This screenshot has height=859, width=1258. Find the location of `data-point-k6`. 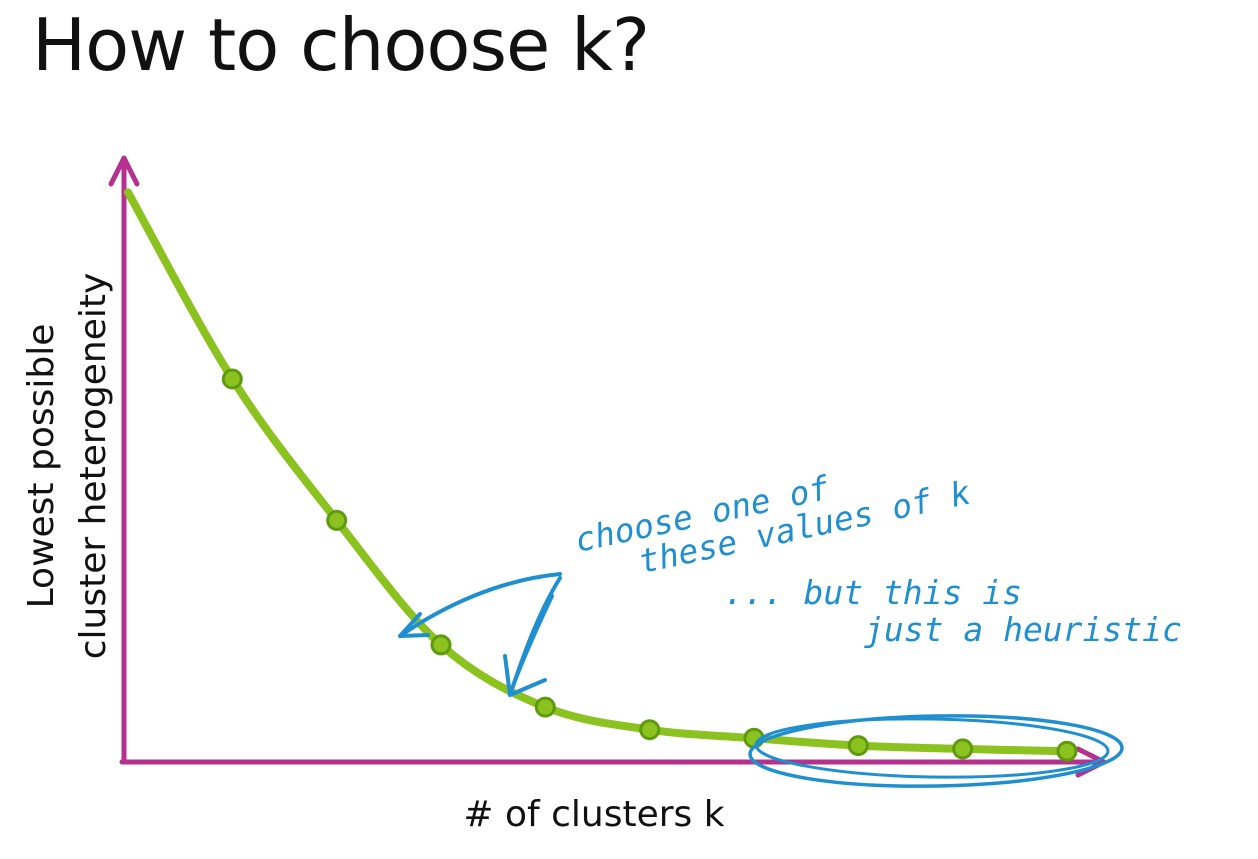

data-point-k6 is located at coordinates (650, 730).